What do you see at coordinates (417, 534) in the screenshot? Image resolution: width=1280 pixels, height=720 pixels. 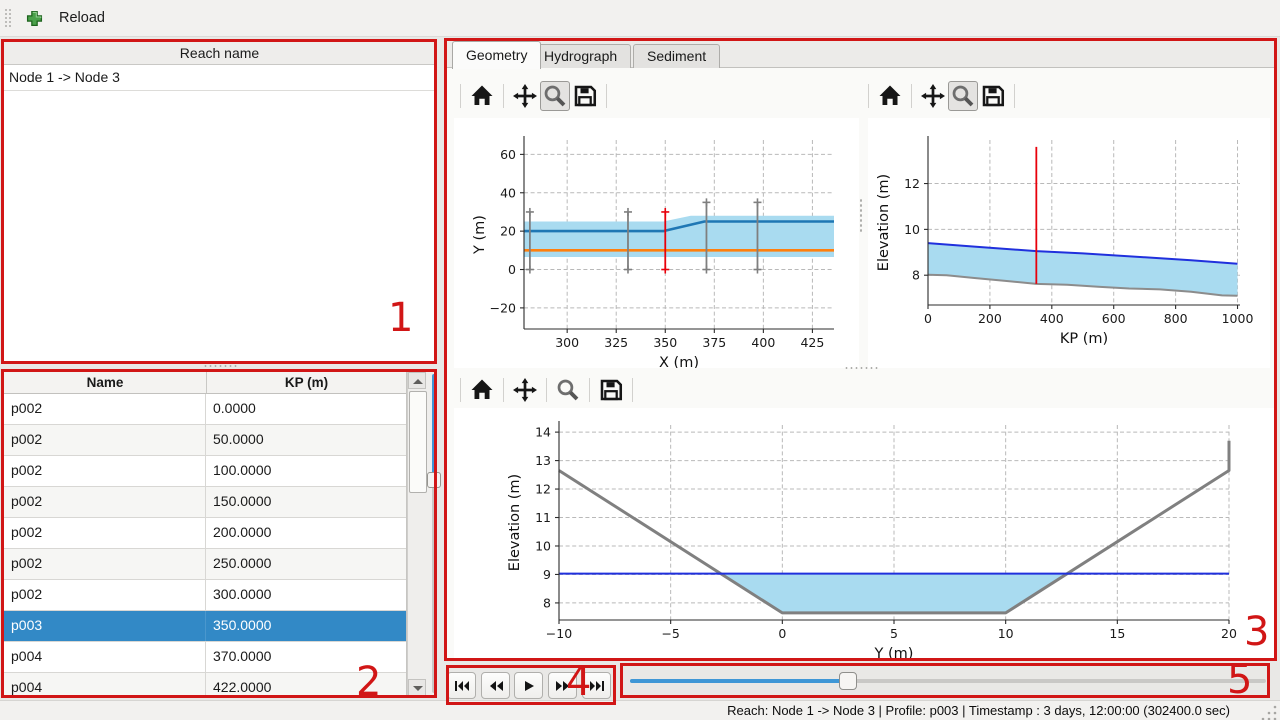 I see `table-scrollbar` at bounding box center [417, 534].